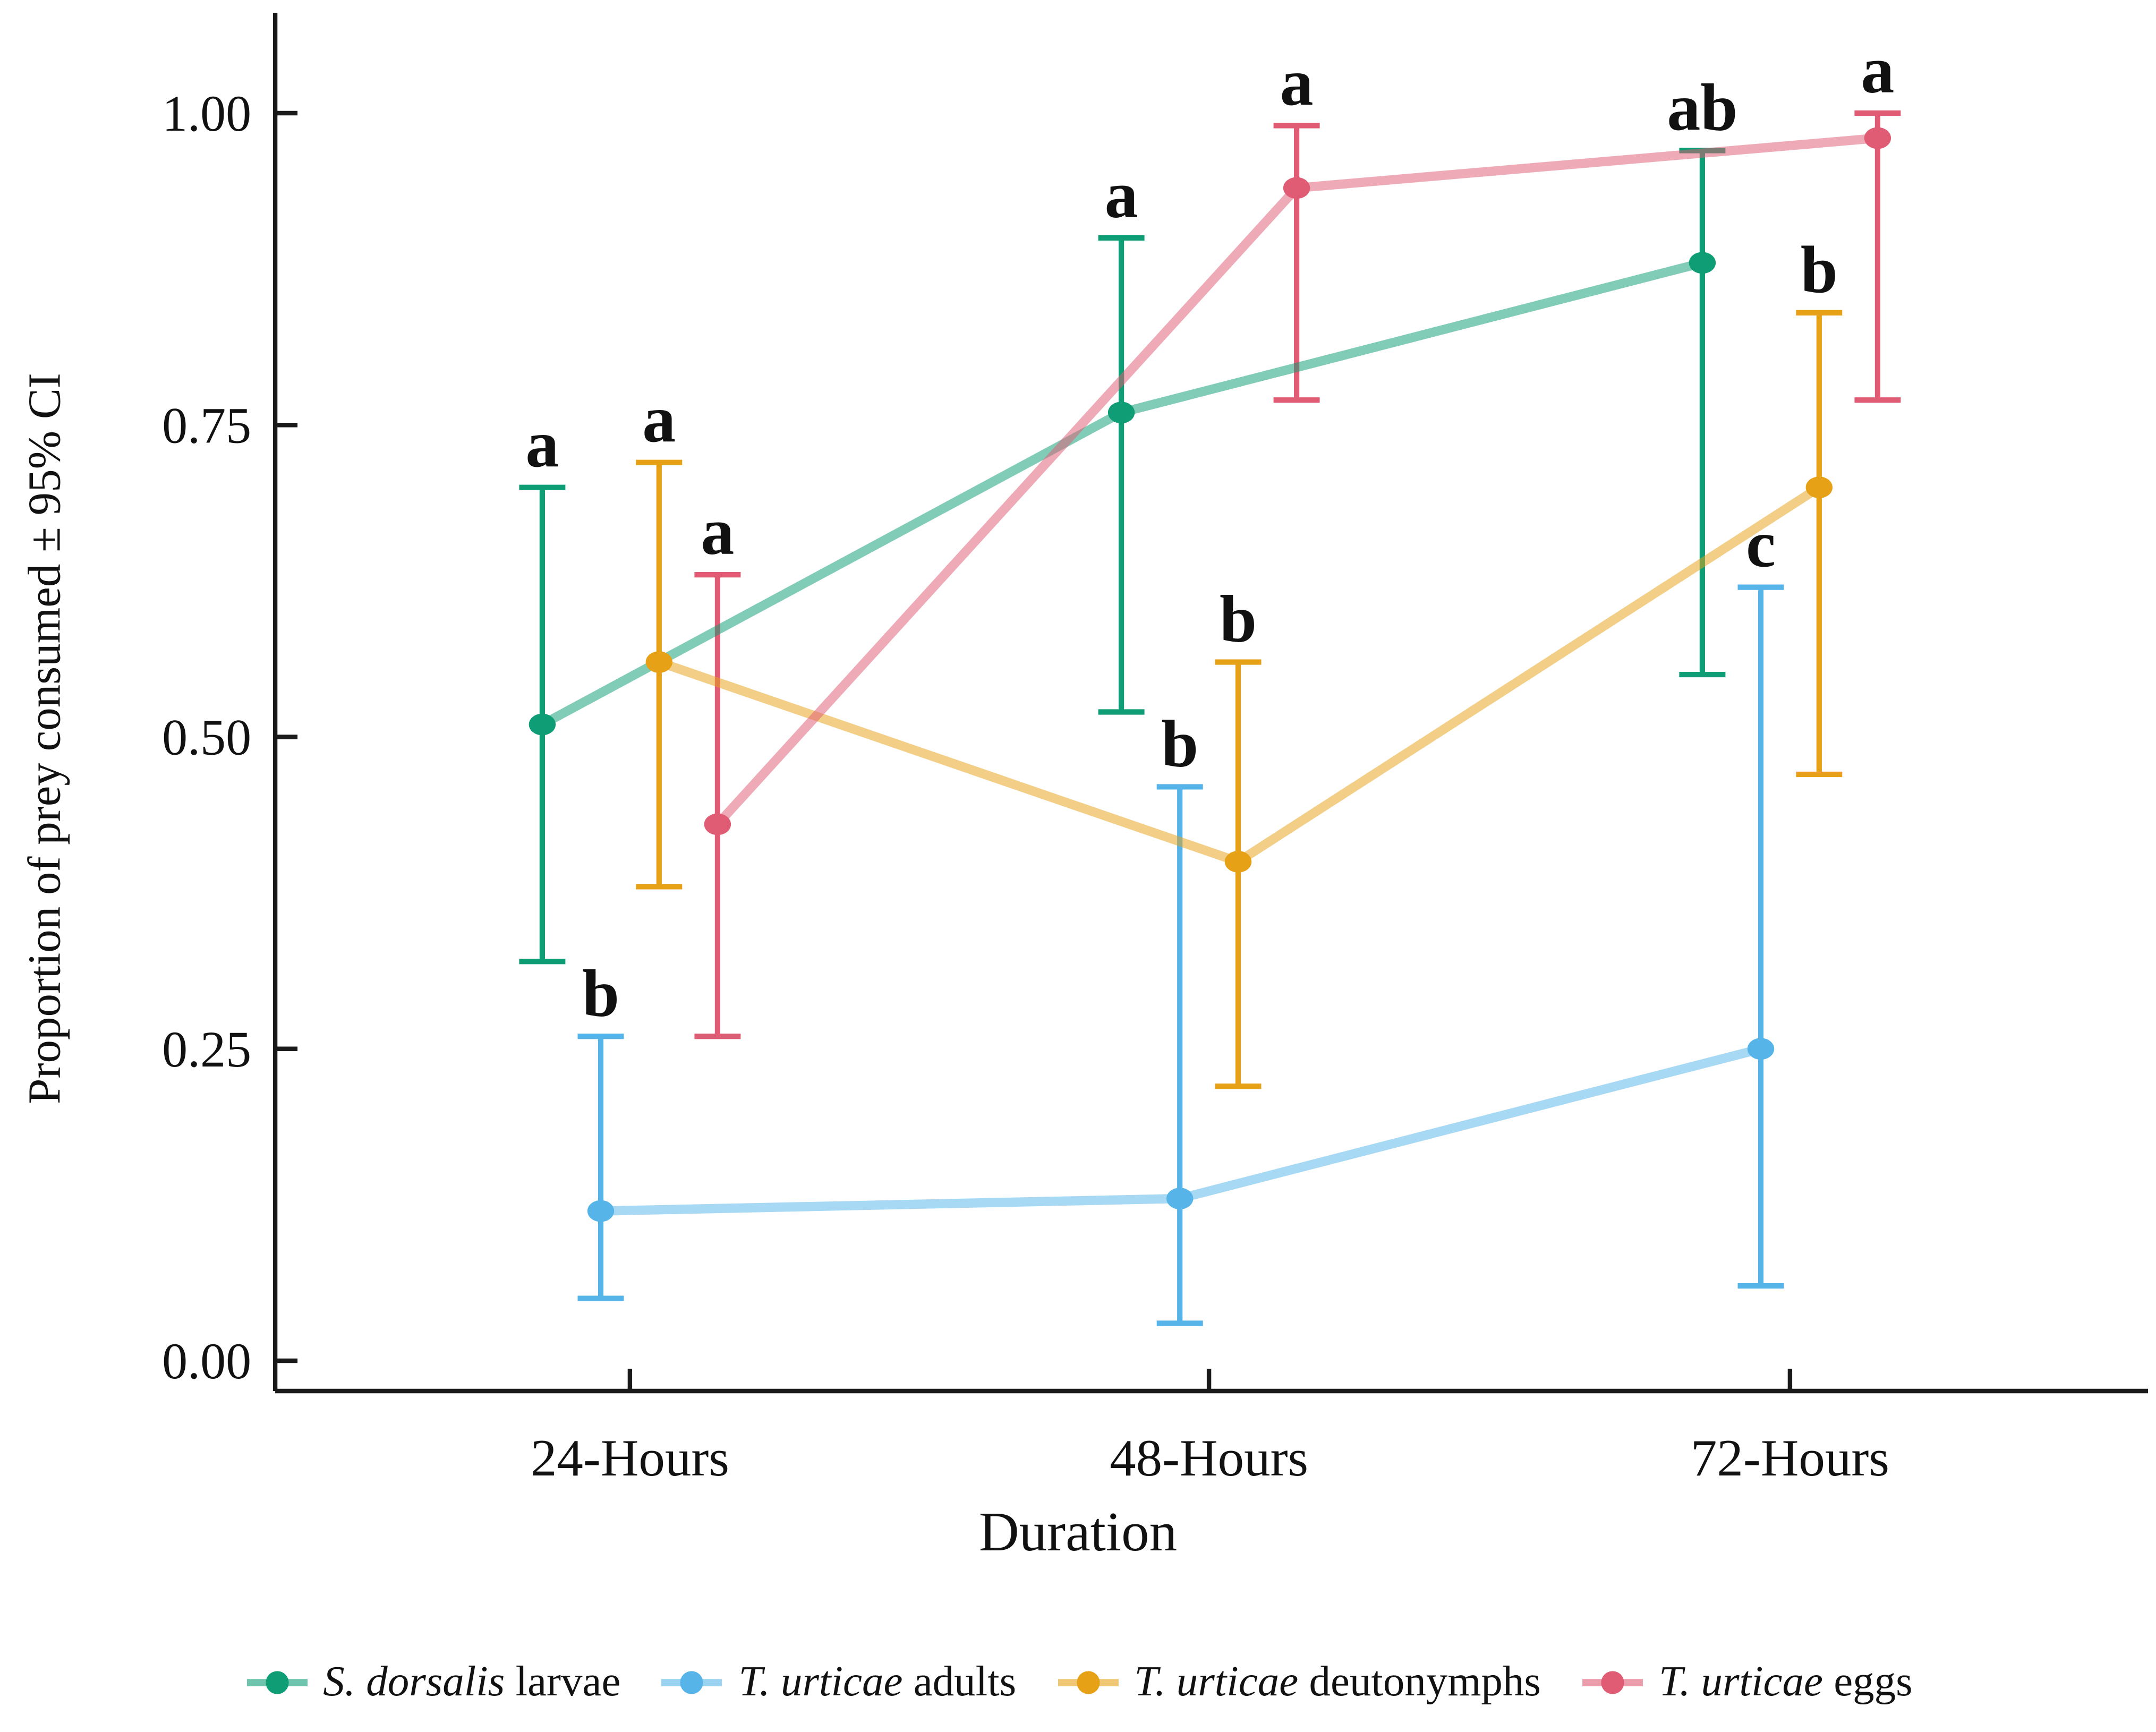 The image size is (2156, 1732). What do you see at coordinates (206, 737) in the screenshot?
I see `y-tick-label: 0.50` at bounding box center [206, 737].